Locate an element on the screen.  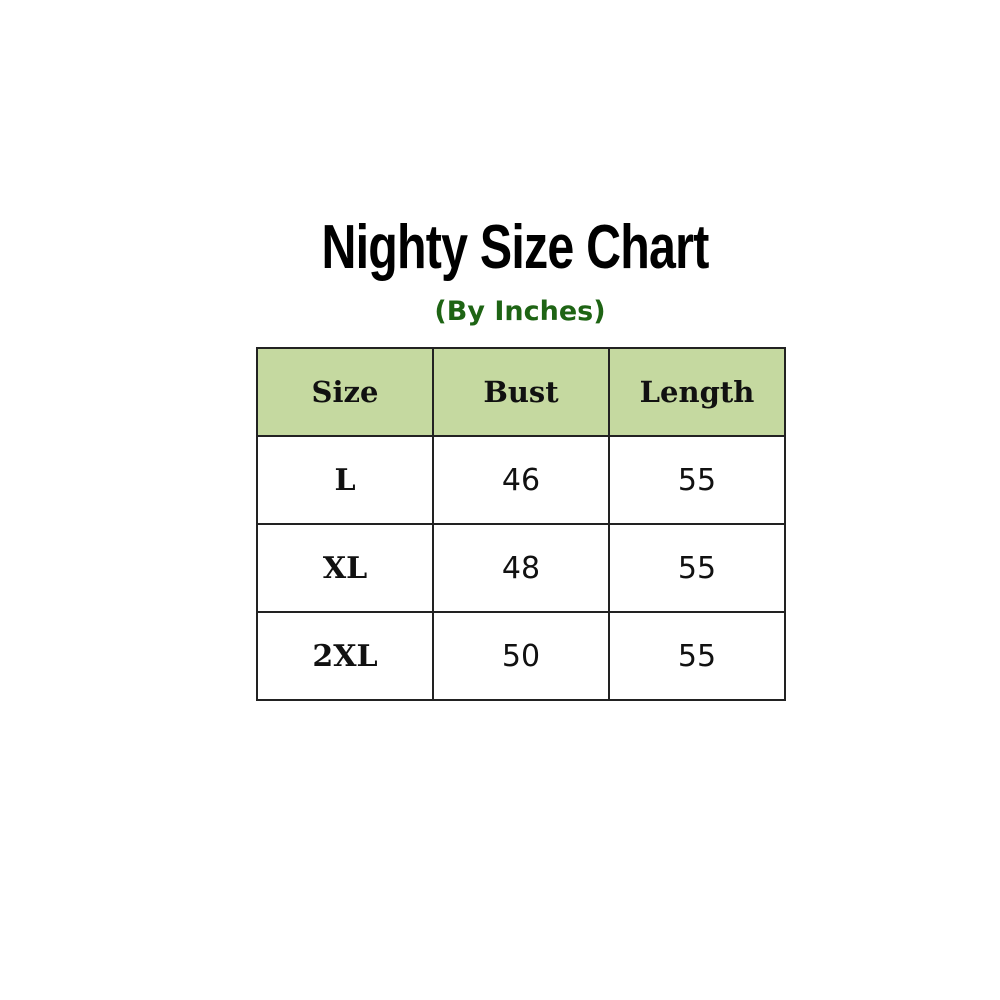
table-row: L 46 55 is located at coordinates (521, 480).